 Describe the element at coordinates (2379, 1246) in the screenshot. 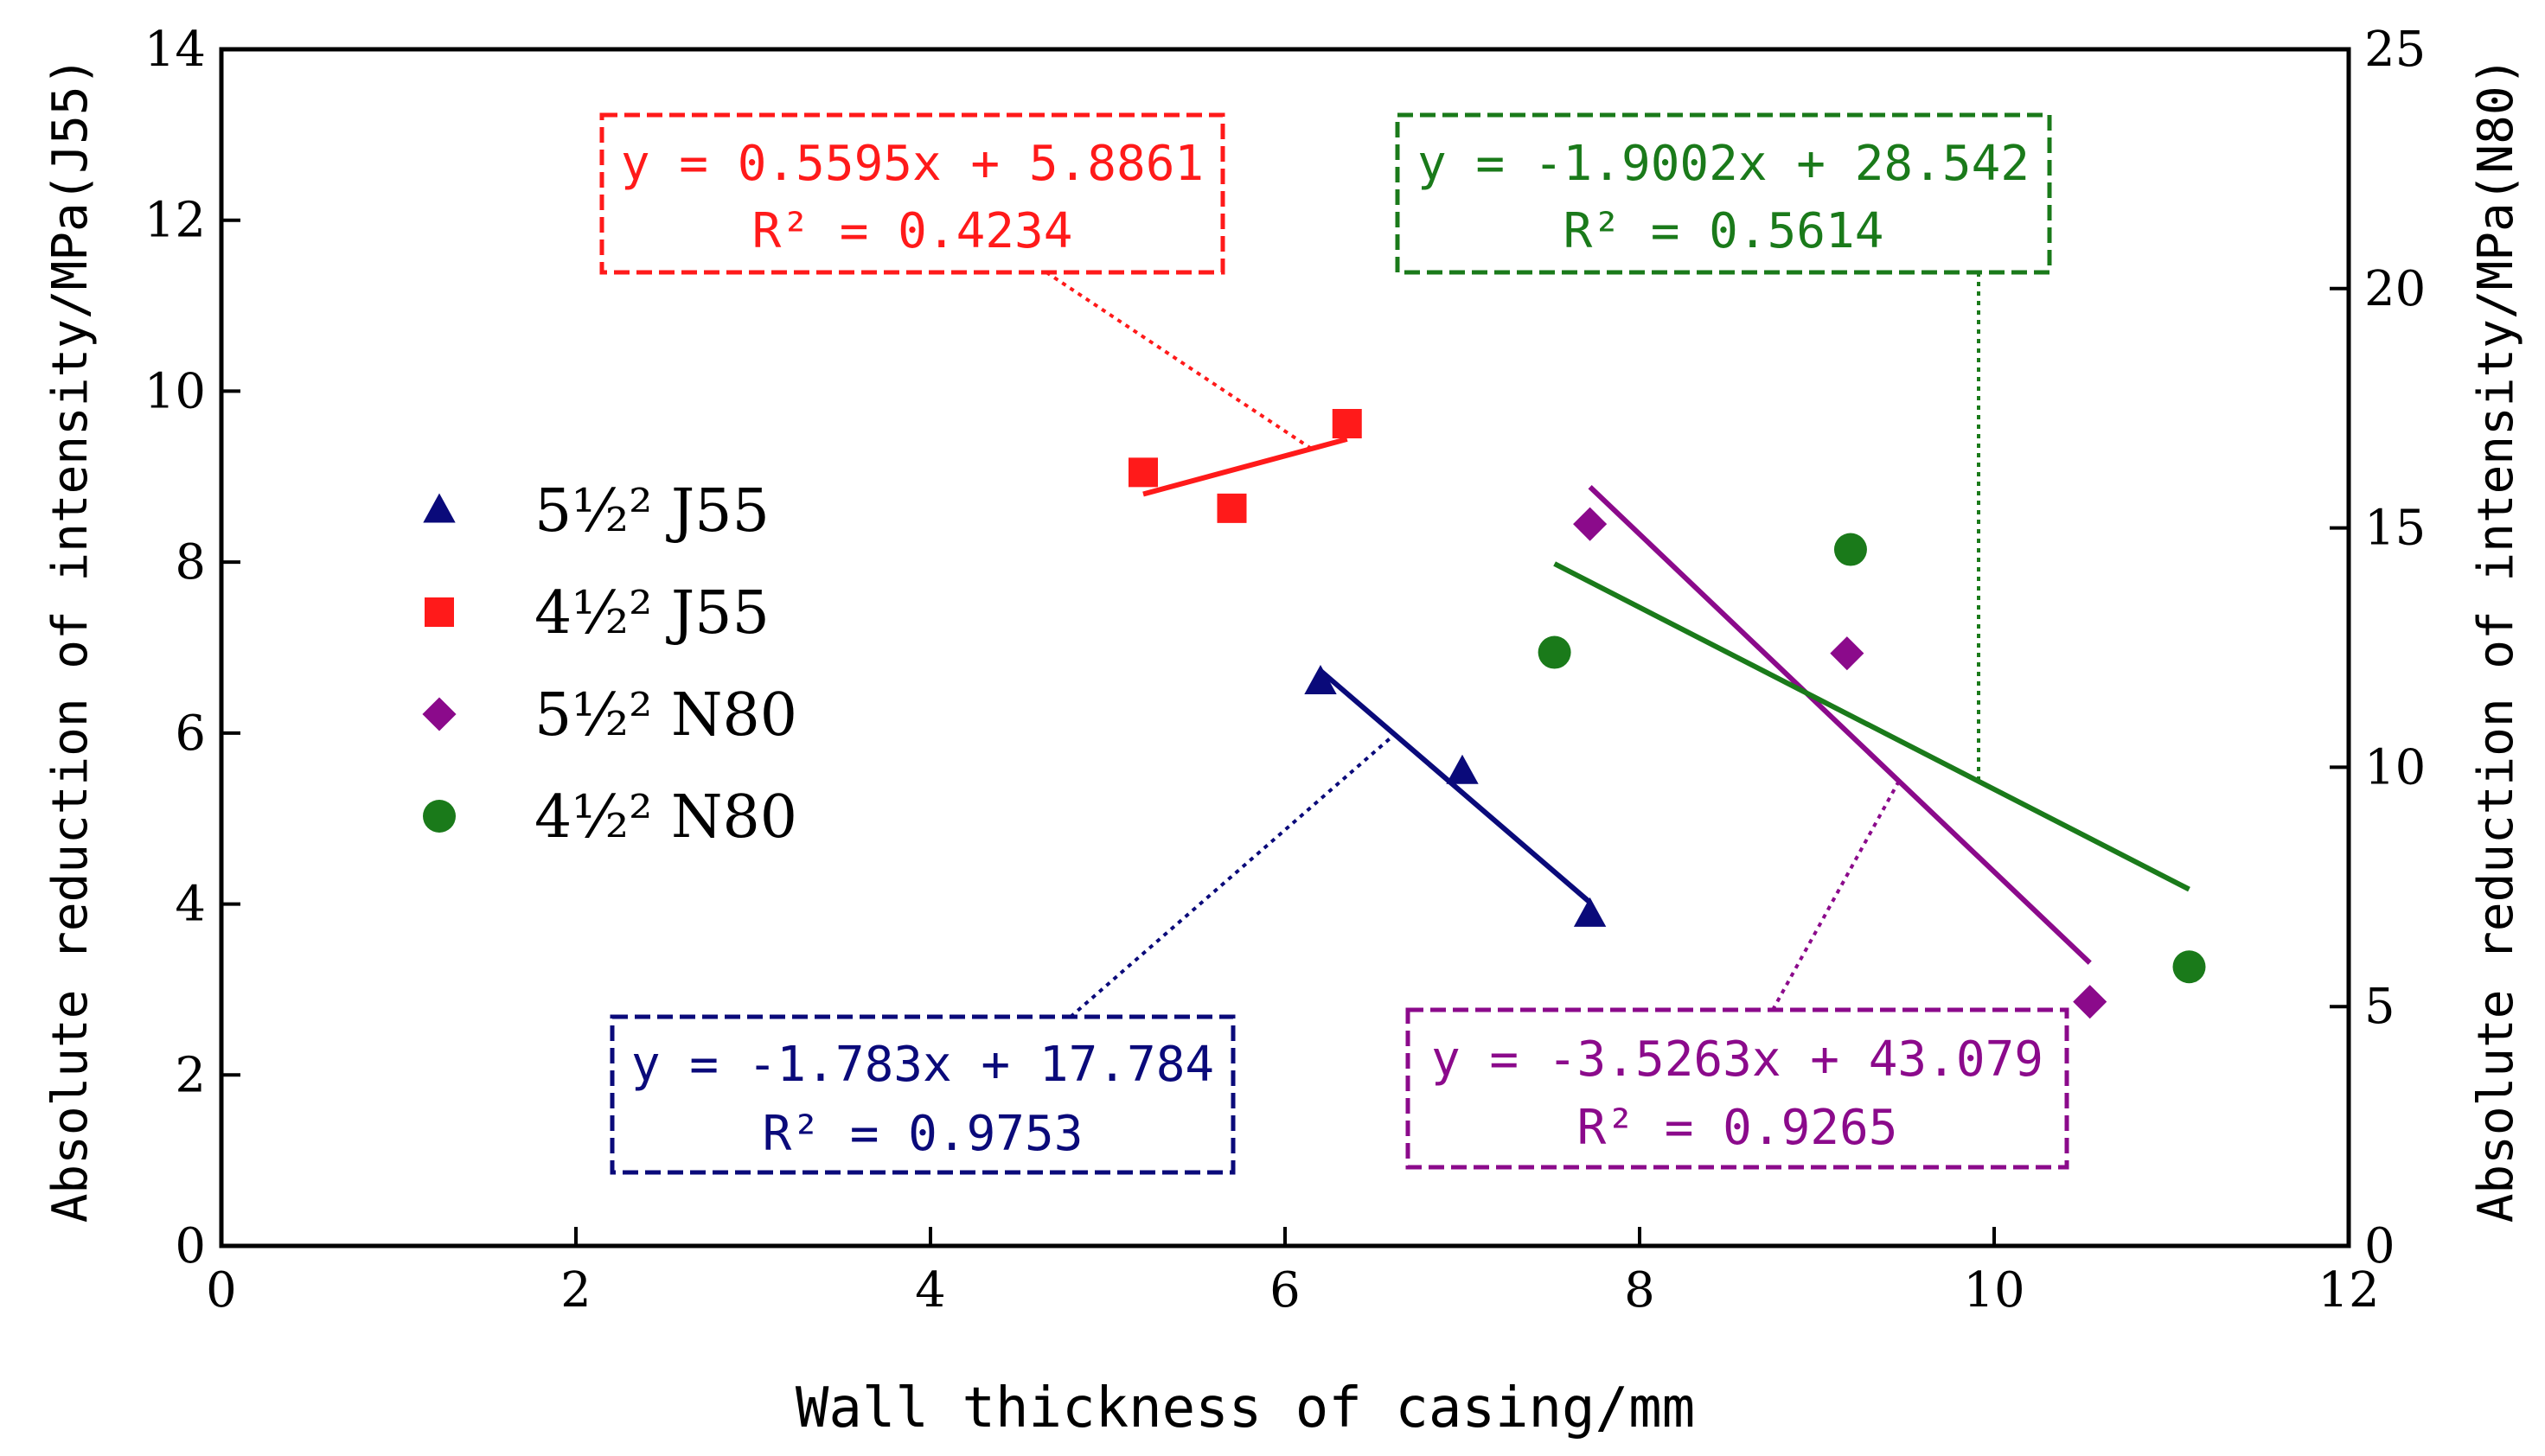

I see `y-right-tick-label: 0` at that location.